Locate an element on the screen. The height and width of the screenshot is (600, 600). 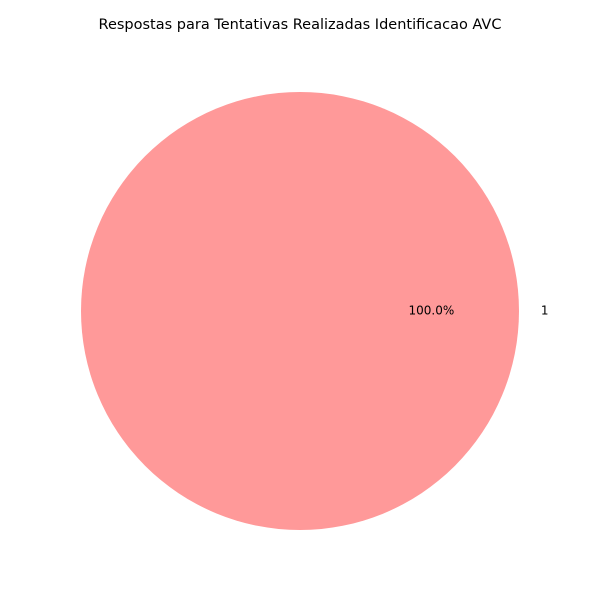
slice-percent-label: 100.0% is located at coordinates (432, 311).